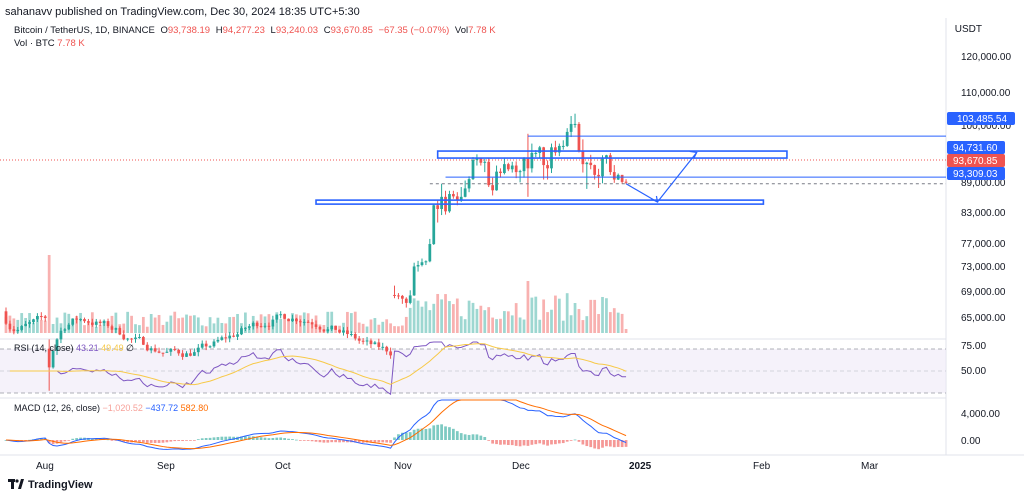 Image resolution: width=1024 pixels, height=499 pixels. Describe the element at coordinates (34, 43) in the screenshot. I see `volume-series-label: Vol · BTC` at that location.